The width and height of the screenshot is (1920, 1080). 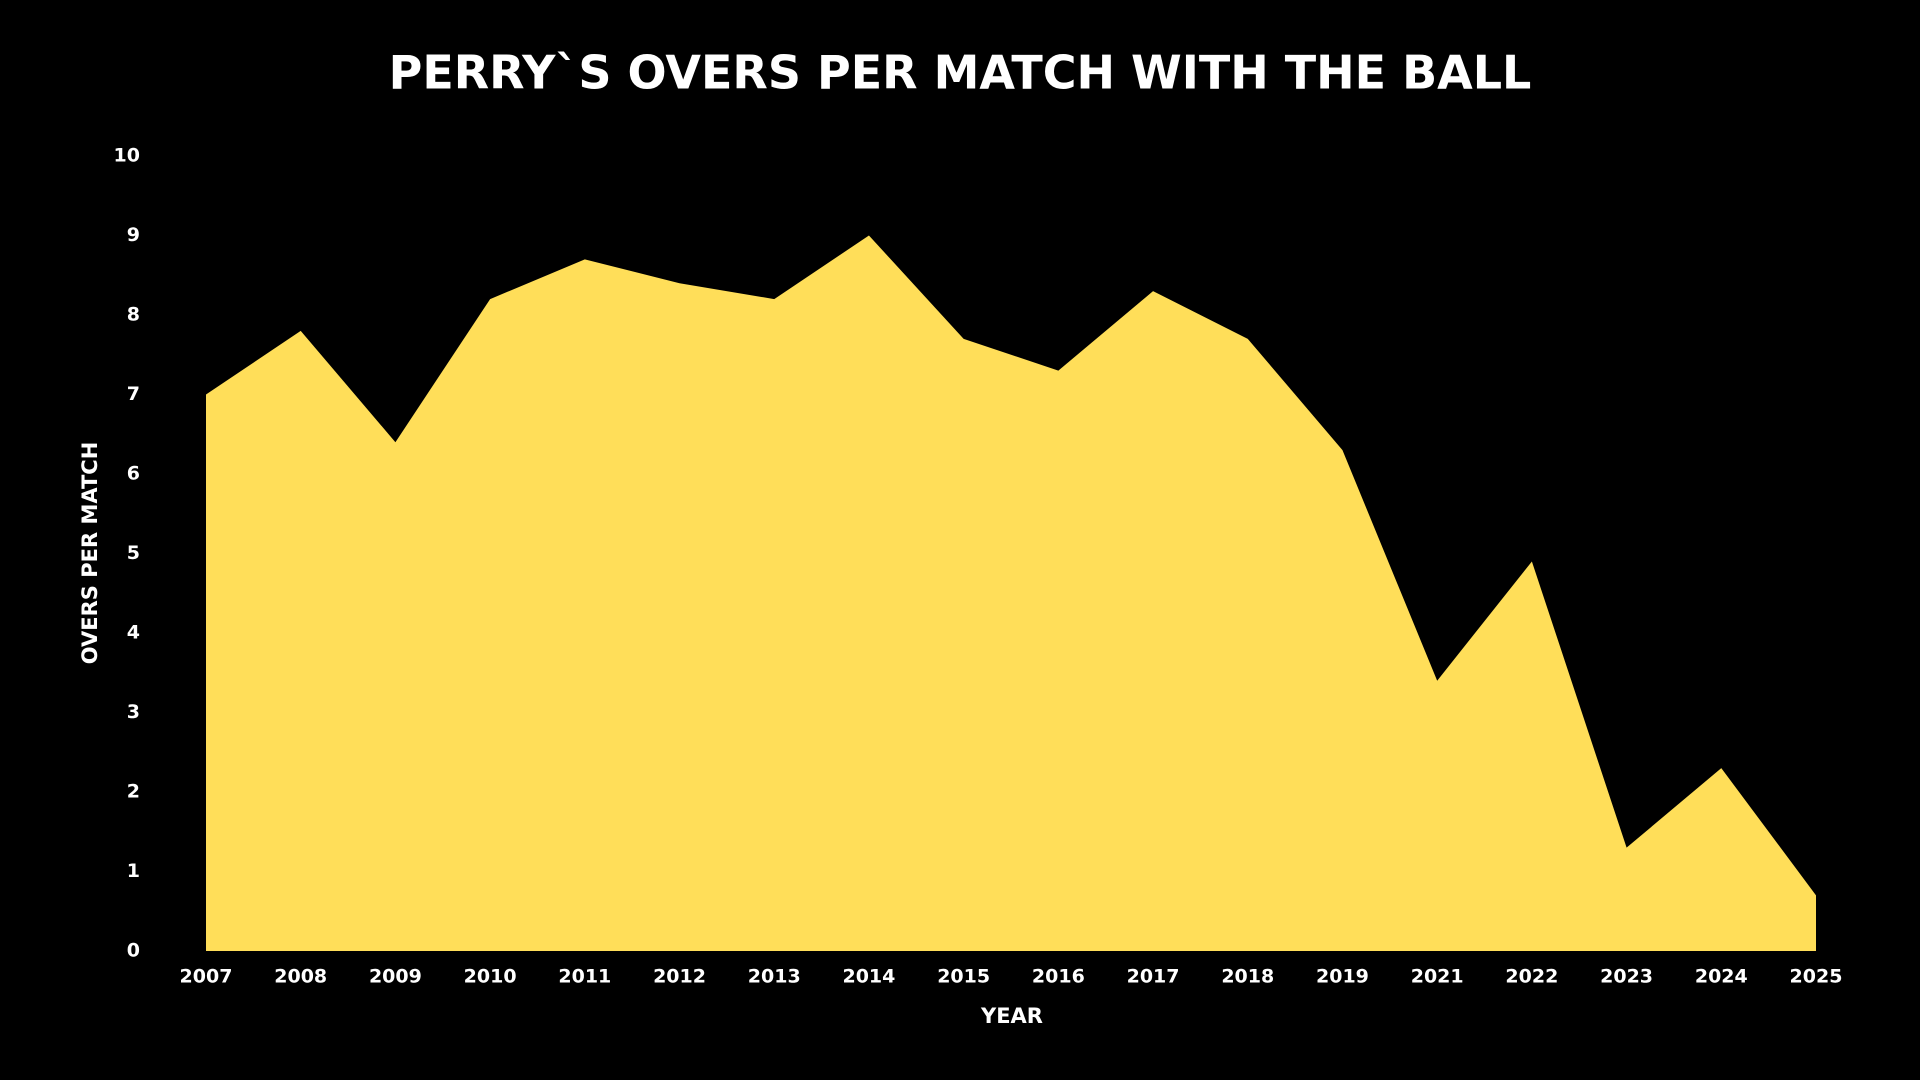 I want to click on x-axis-label: YEAR, so click(x=1011, y=1016).